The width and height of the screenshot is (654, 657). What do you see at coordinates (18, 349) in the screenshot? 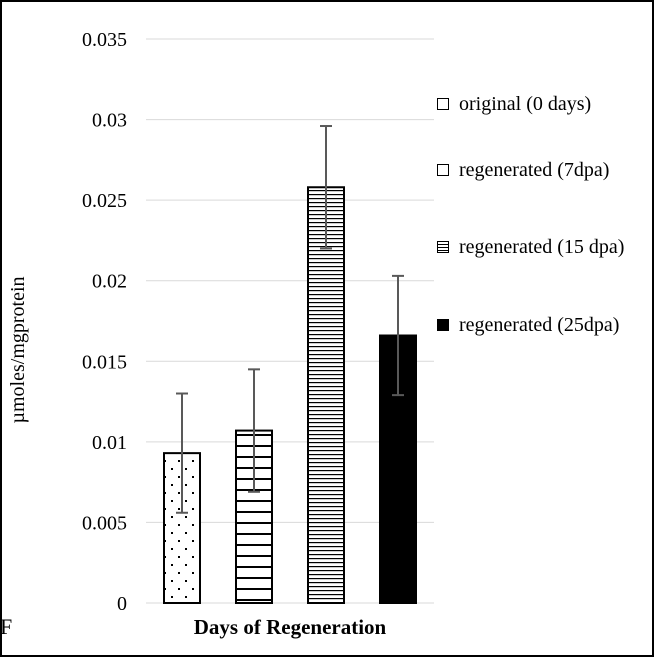
I see `y-axis-label: µmoles/mgprotein` at bounding box center [18, 349].